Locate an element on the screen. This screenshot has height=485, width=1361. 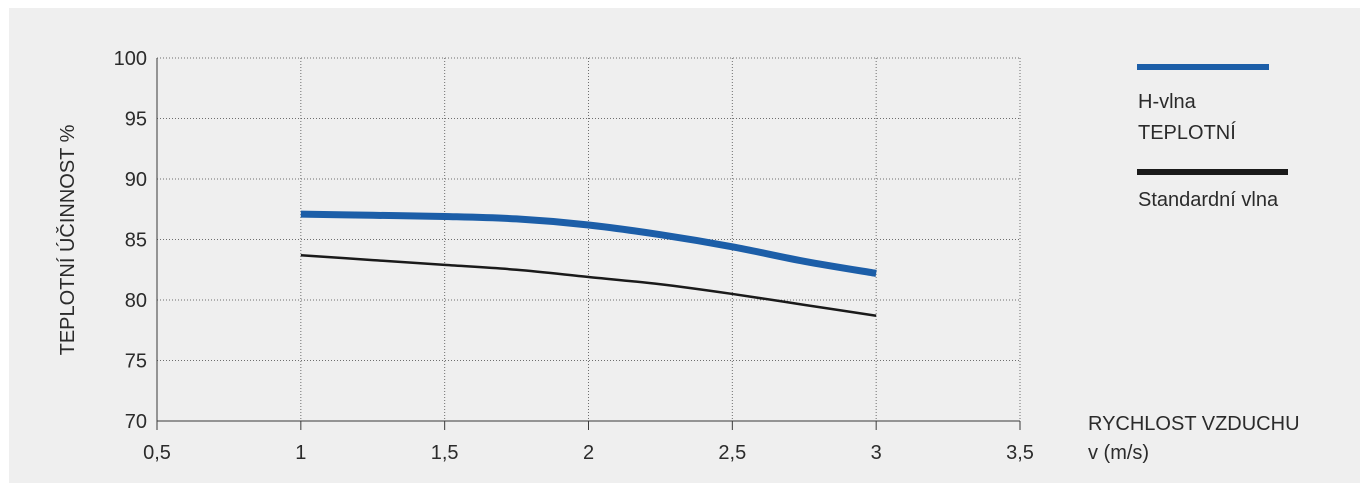
x-tick-label: 0,5 is located at coordinates (157, 453).